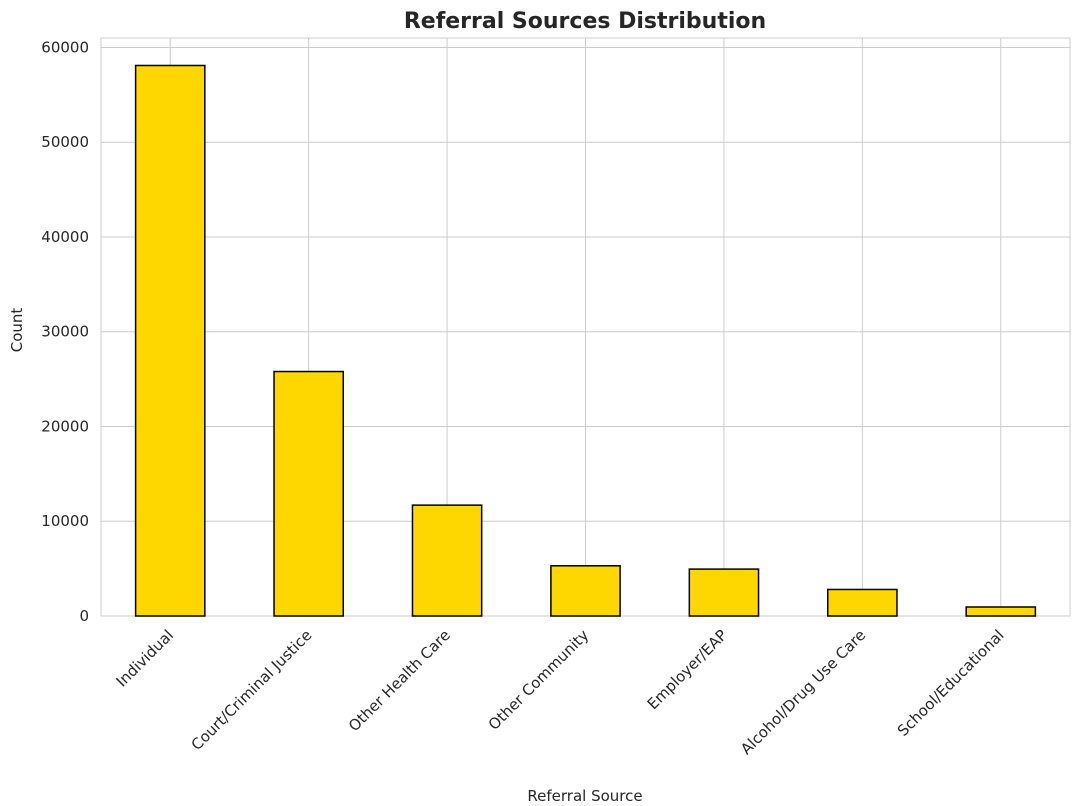  Describe the element at coordinates (65, 521) in the screenshot. I see `y-tick-label: 10000` at that location.